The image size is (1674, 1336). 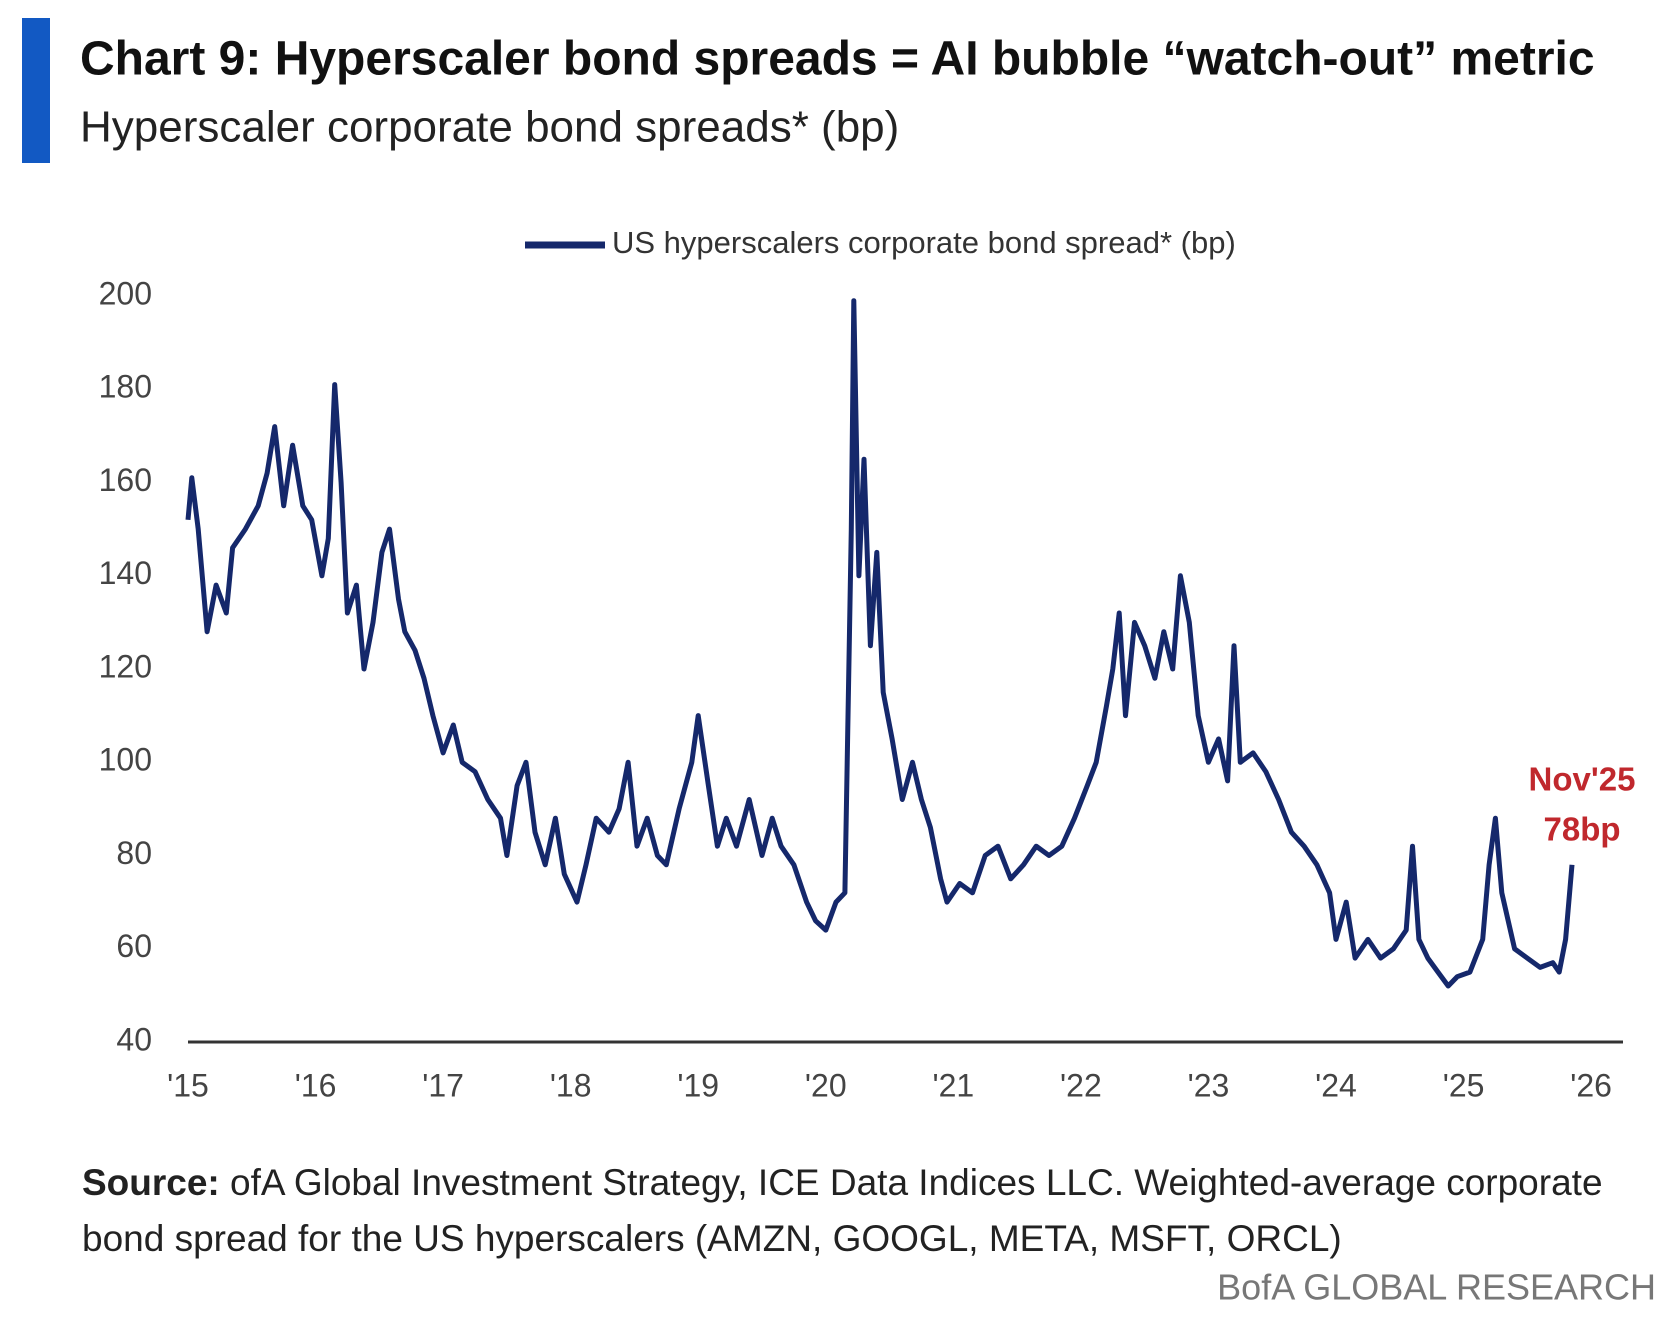 What do you see at coordinates (443, 1085) in the screenshot?
I see `x-tick-label: '17` at bounding box center [443, 1085].